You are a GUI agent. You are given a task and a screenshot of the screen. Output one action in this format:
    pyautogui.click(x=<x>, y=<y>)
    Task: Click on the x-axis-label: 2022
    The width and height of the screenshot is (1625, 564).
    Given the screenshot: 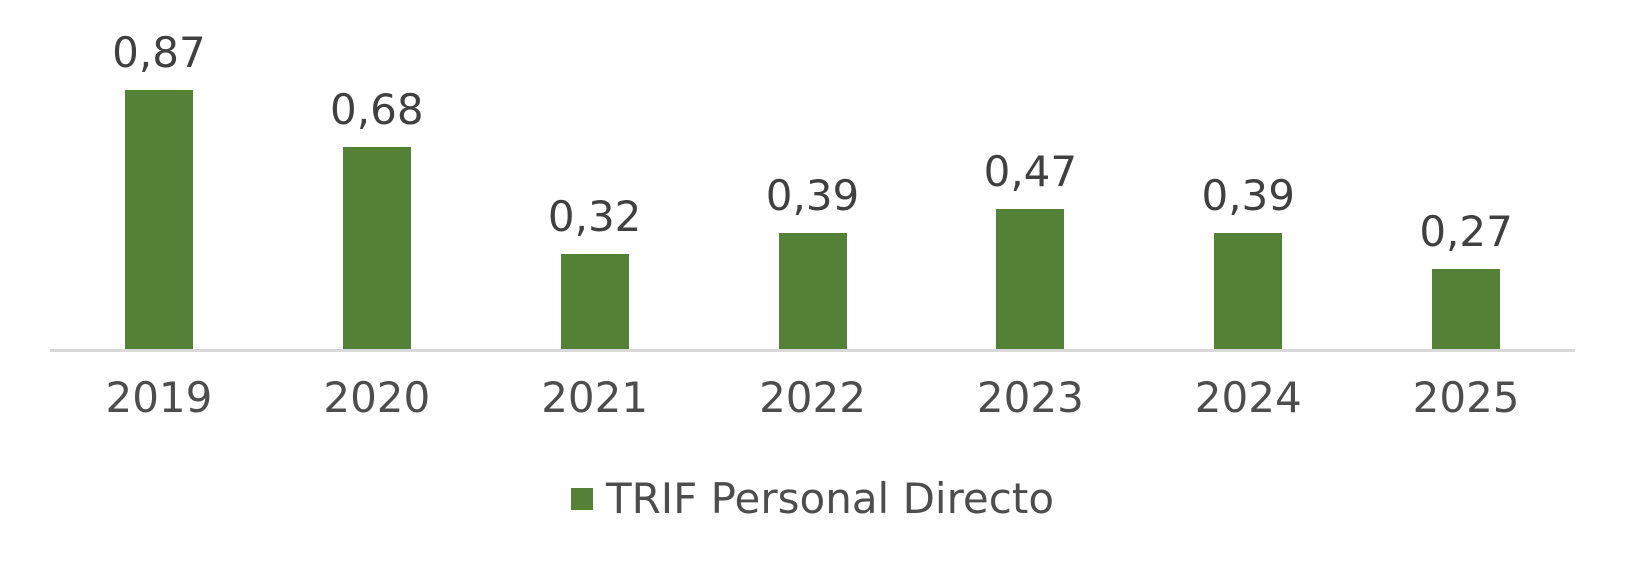 What is the action you would take?
    pyautogui.click(x=812, y=397)
    